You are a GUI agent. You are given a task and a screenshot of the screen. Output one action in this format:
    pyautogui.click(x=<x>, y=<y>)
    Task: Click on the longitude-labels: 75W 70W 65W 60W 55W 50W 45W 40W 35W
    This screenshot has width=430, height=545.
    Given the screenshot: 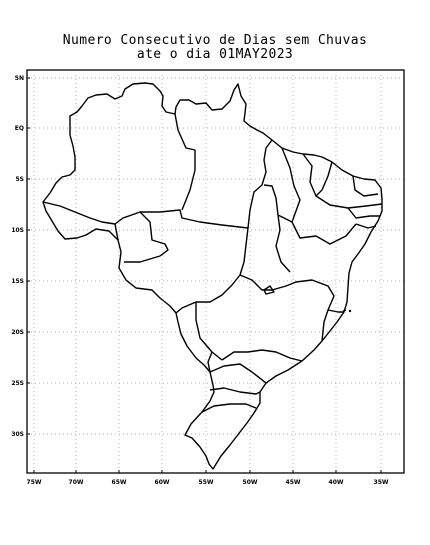 What is the action you would take?
    pyautogui.click(x=208, y=482)
    